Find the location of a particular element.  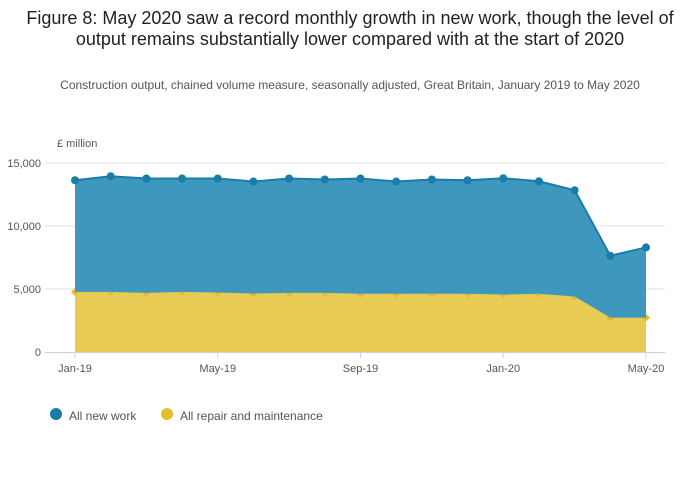

x-tick-label: Jan-20 is located at coordinates (503, 369).